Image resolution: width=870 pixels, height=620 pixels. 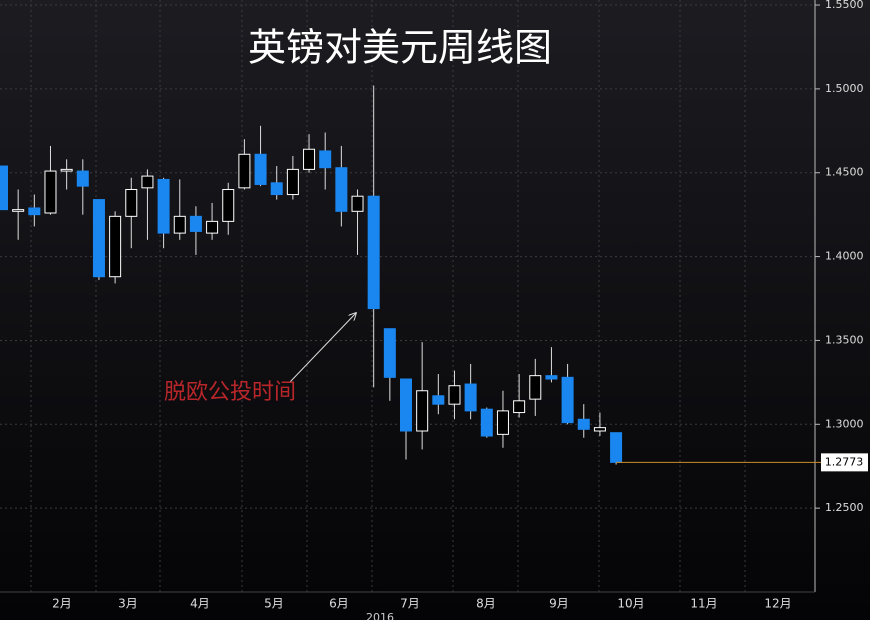 What do you see at coordinates (380, 615) in the screenshot?
I see `year-label: 2016` at bounding box center [380, 615].